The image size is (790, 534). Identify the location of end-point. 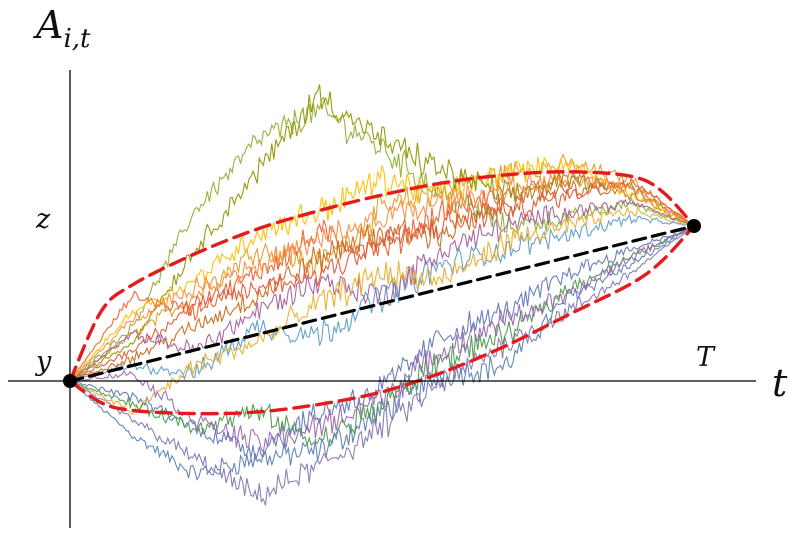
(694, 226).